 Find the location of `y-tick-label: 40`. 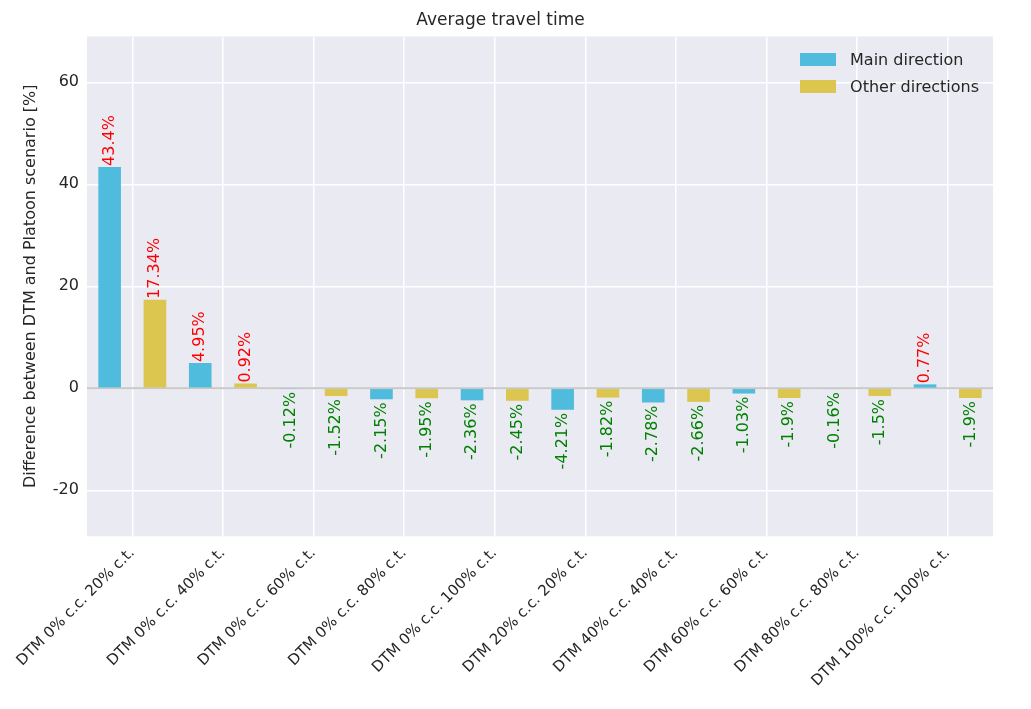

y-tick-label: 40 is located at coordinates (68, 183).